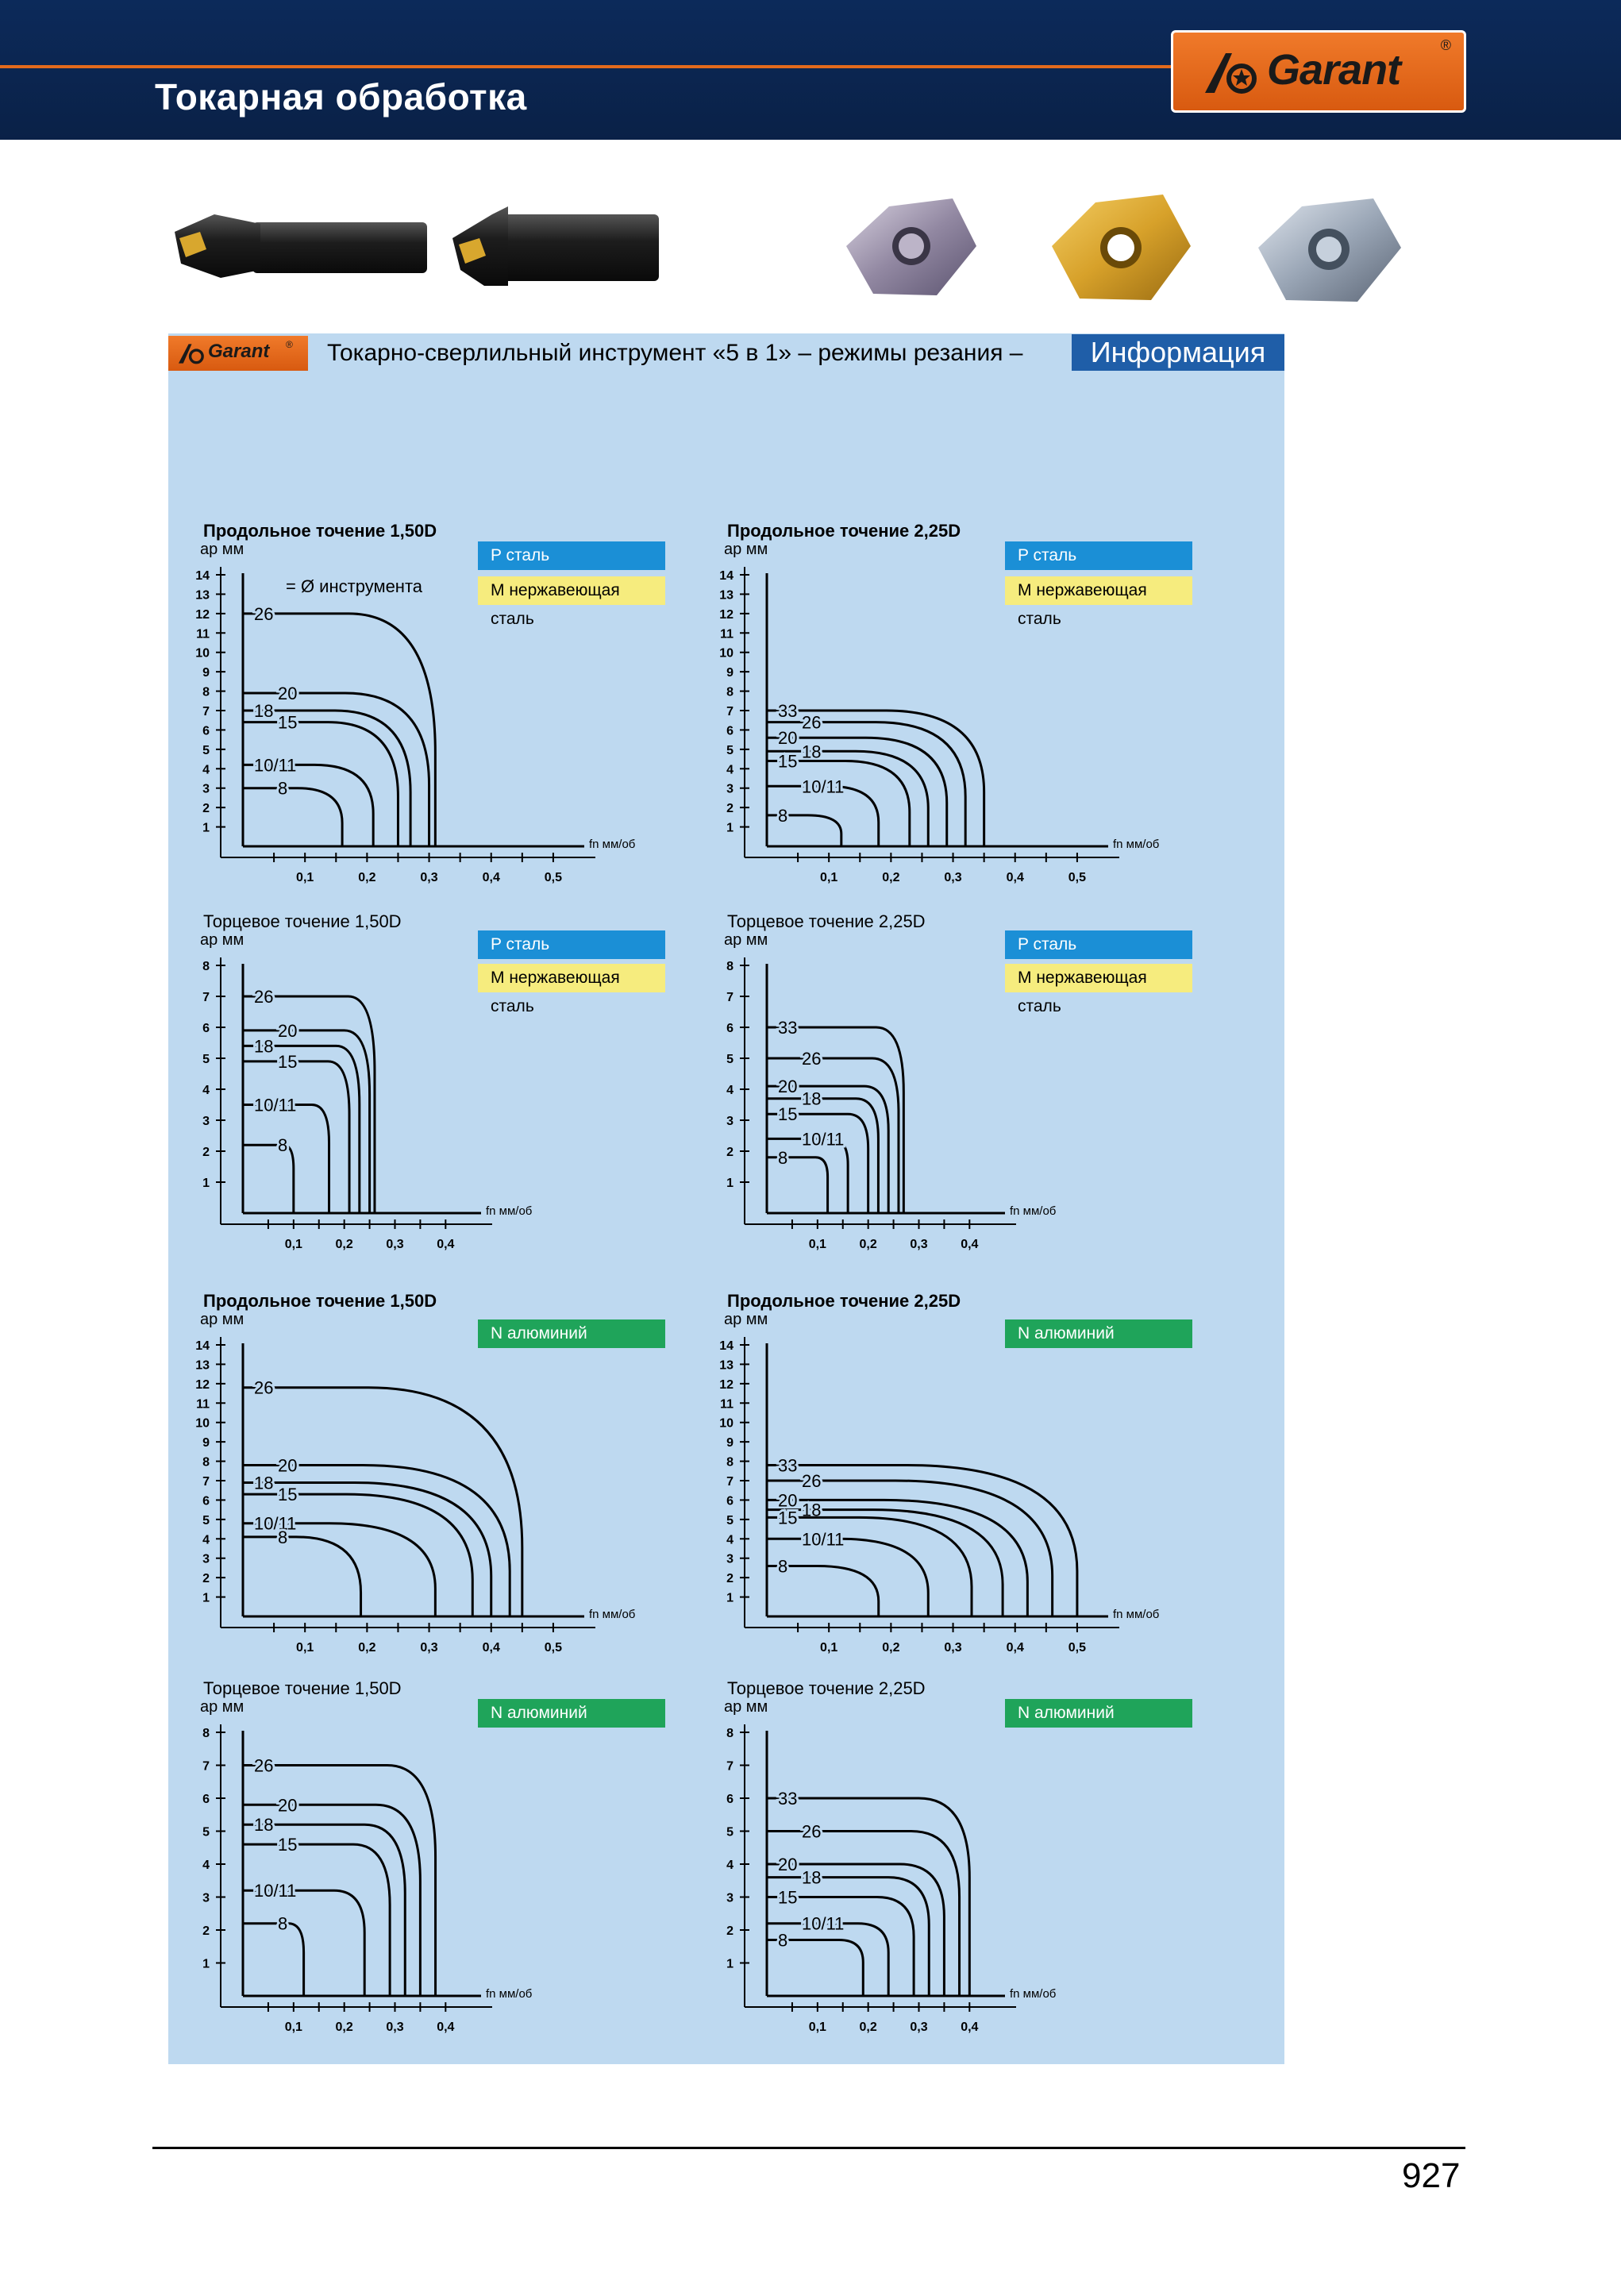 Image resolution: width=1621 pixels, height=2296 pixels. I want to click on y-tick-label: 13, so click(202, 1365).